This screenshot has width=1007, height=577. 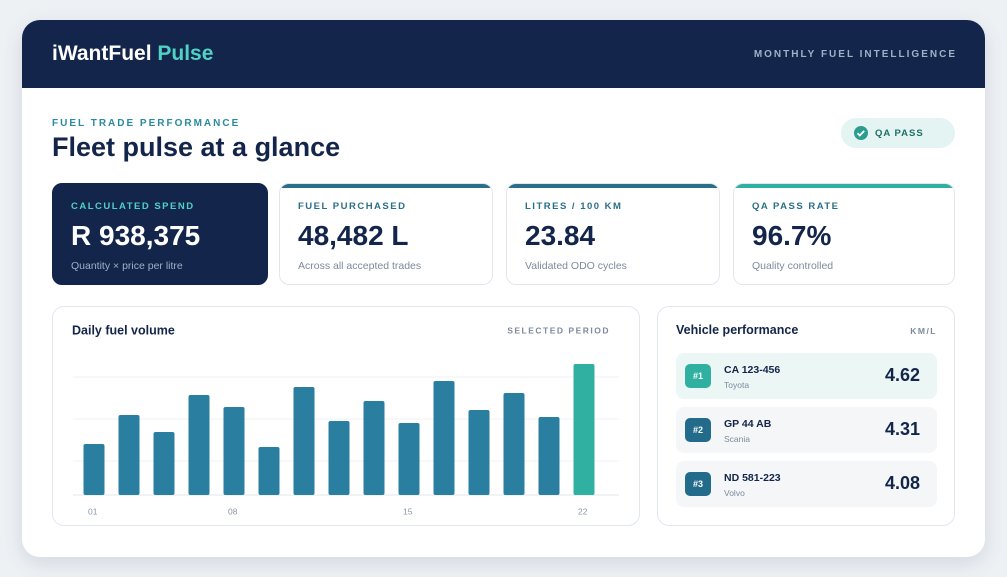 What do you see at coordinates (185, 53) in the screenshot?
I see `brand-accent: Pulse` at bounding box center [185, 53].